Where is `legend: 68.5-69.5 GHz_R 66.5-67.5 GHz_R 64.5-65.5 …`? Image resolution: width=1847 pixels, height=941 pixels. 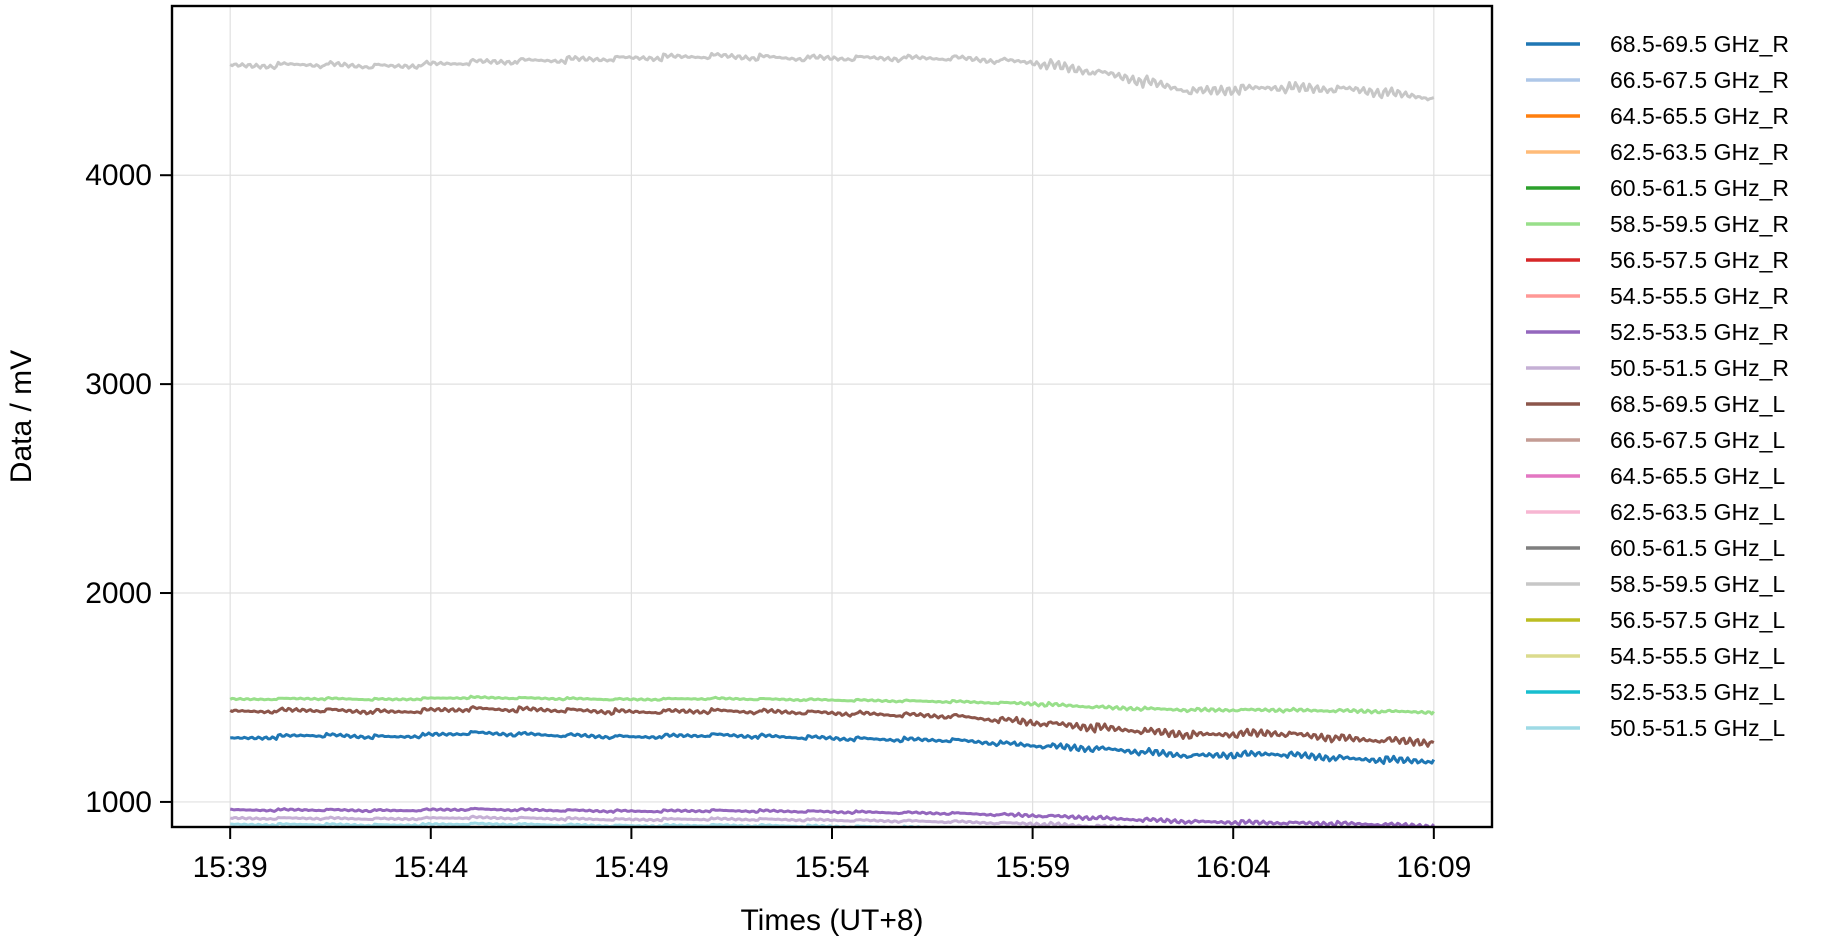
legend: 68.5-69.5 GHz_R 66.5-67.5 GHz_R 64.5-65.5 … is located at coordinates (1657, 386).